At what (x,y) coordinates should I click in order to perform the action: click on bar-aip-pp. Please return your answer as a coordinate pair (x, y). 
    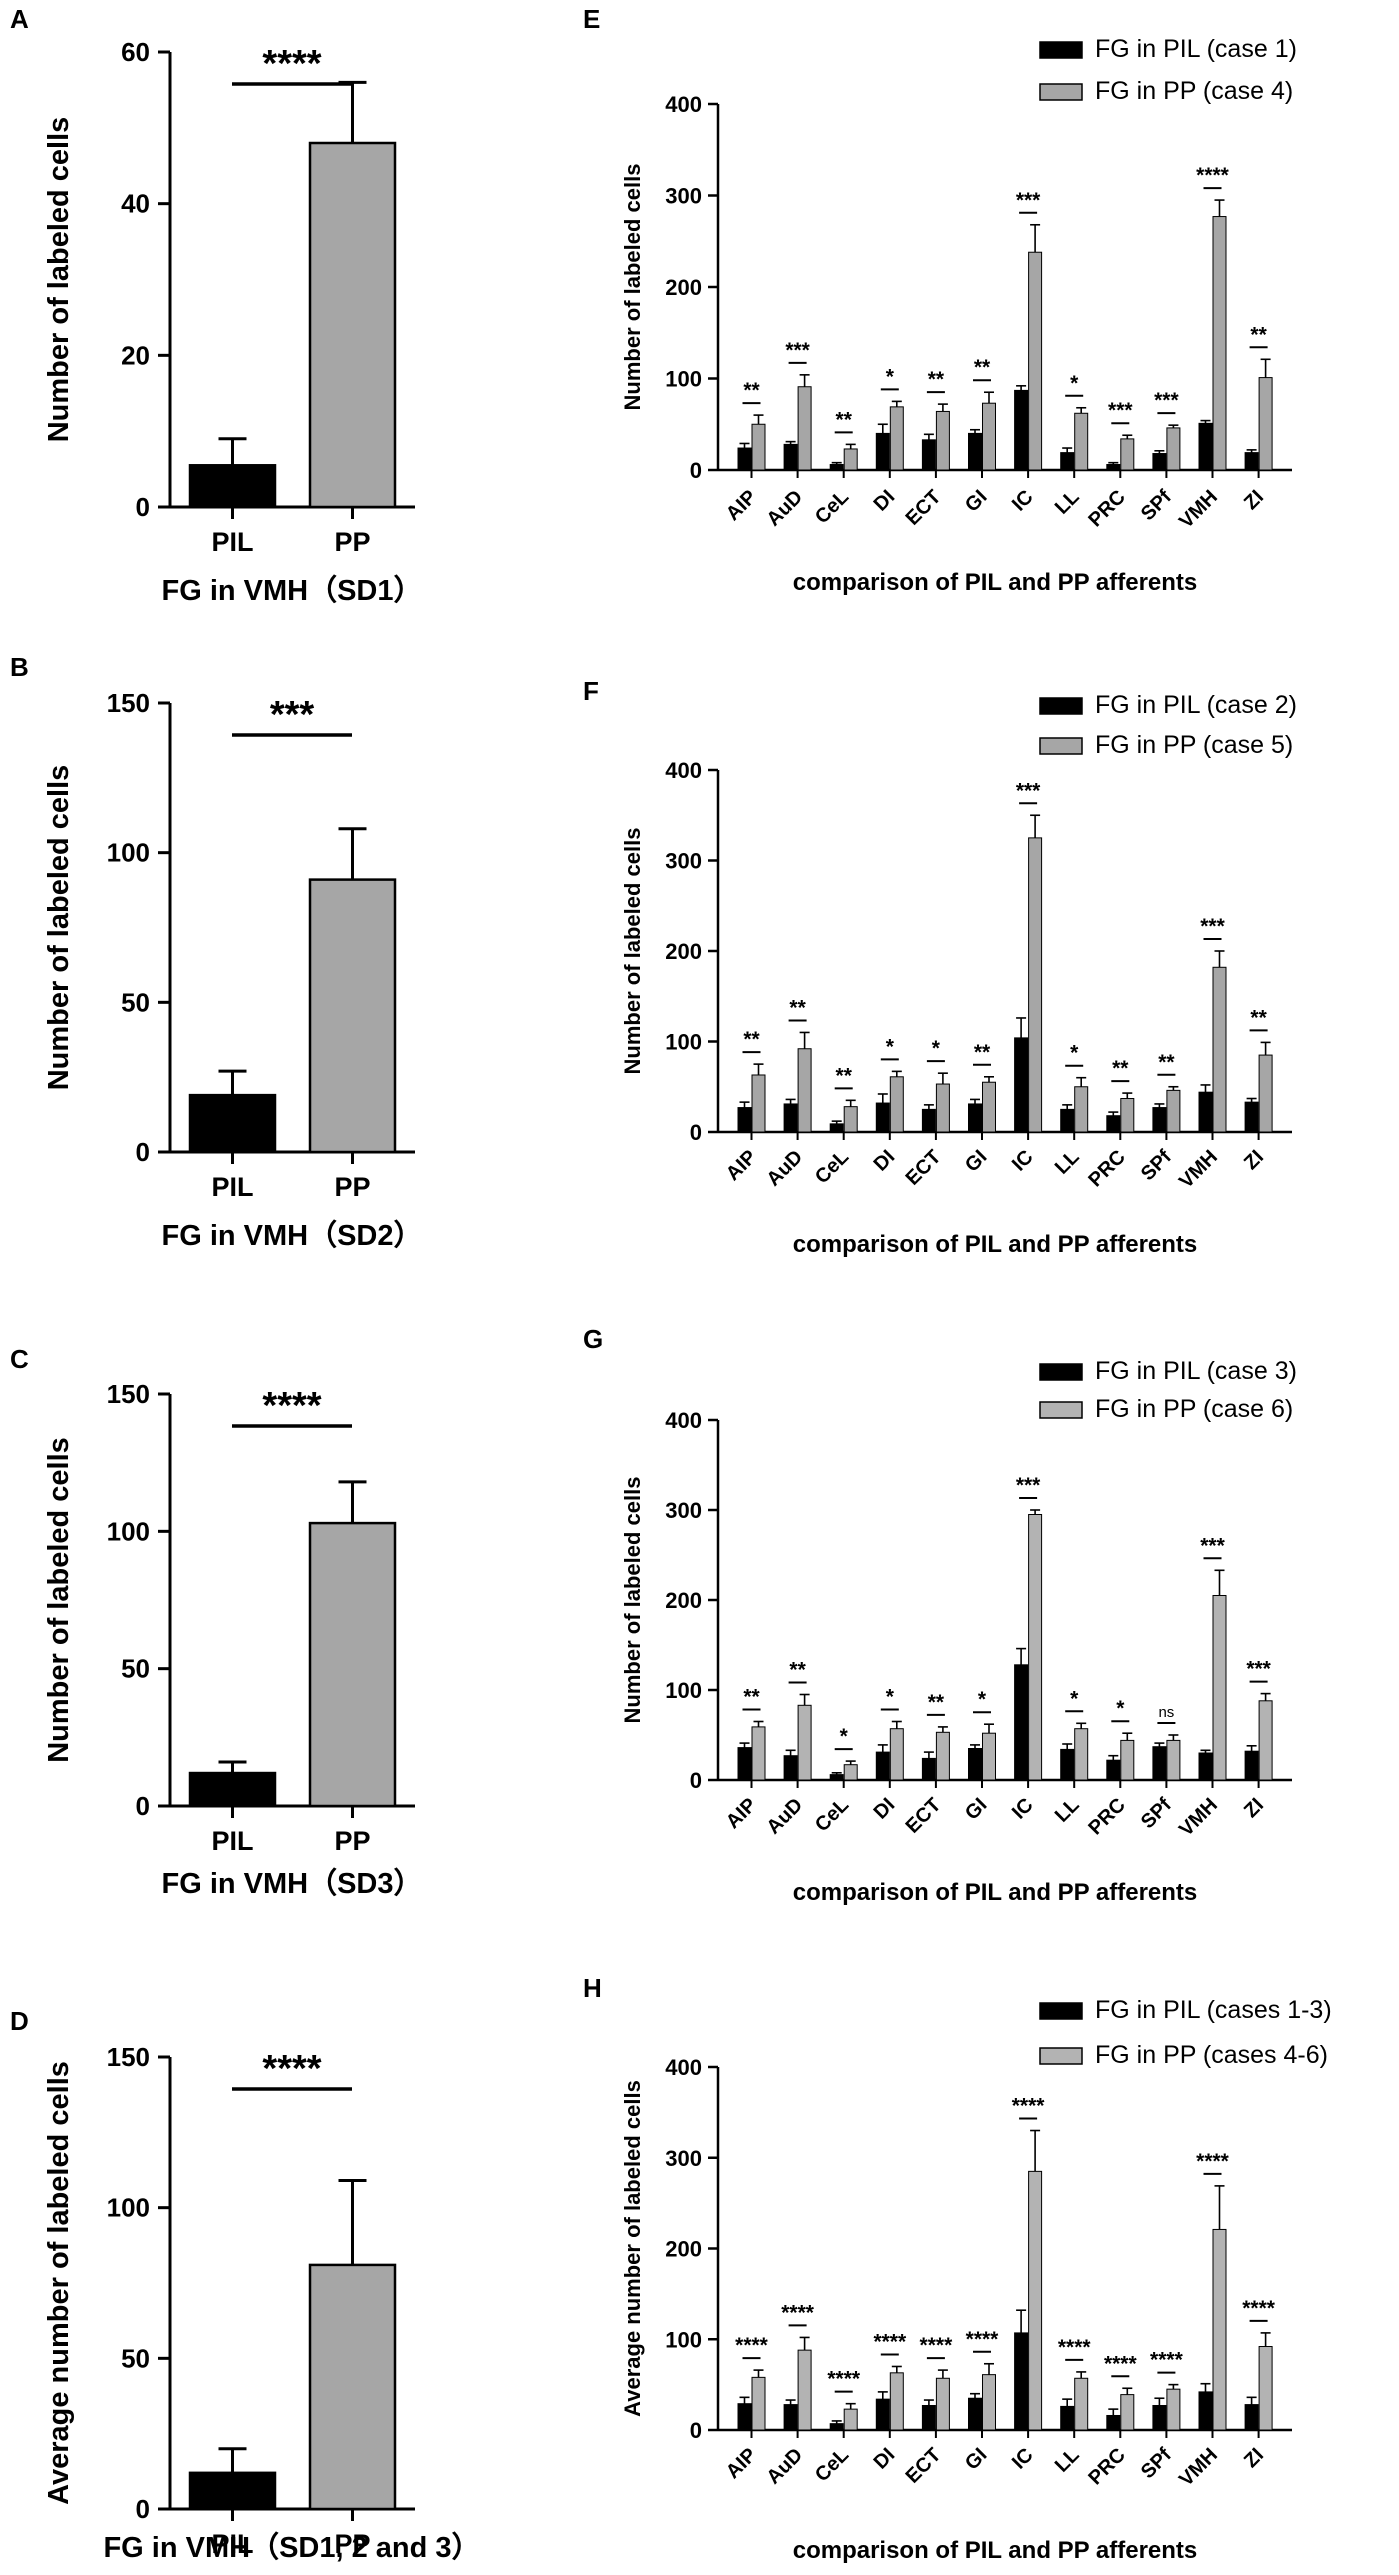
    Looking at the image, I should click on (758, 447).